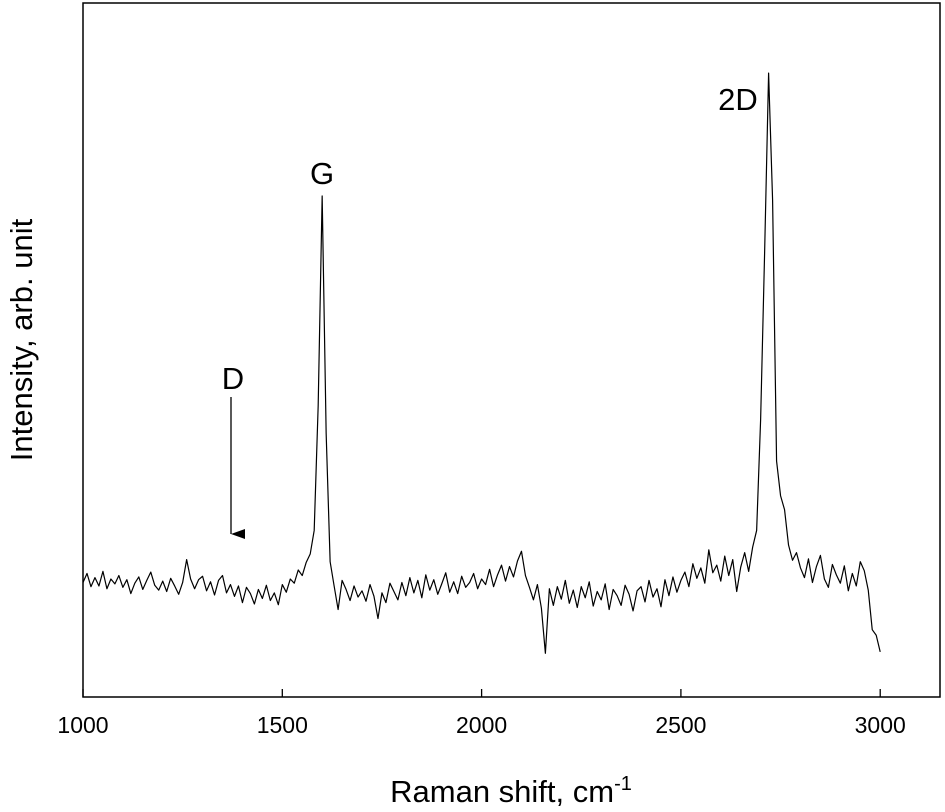 This screenshot has width=945, height=812. Describe the element at coordinates (82, 725) in the screenshot. I see `x-tick-label: 1000` at that location.